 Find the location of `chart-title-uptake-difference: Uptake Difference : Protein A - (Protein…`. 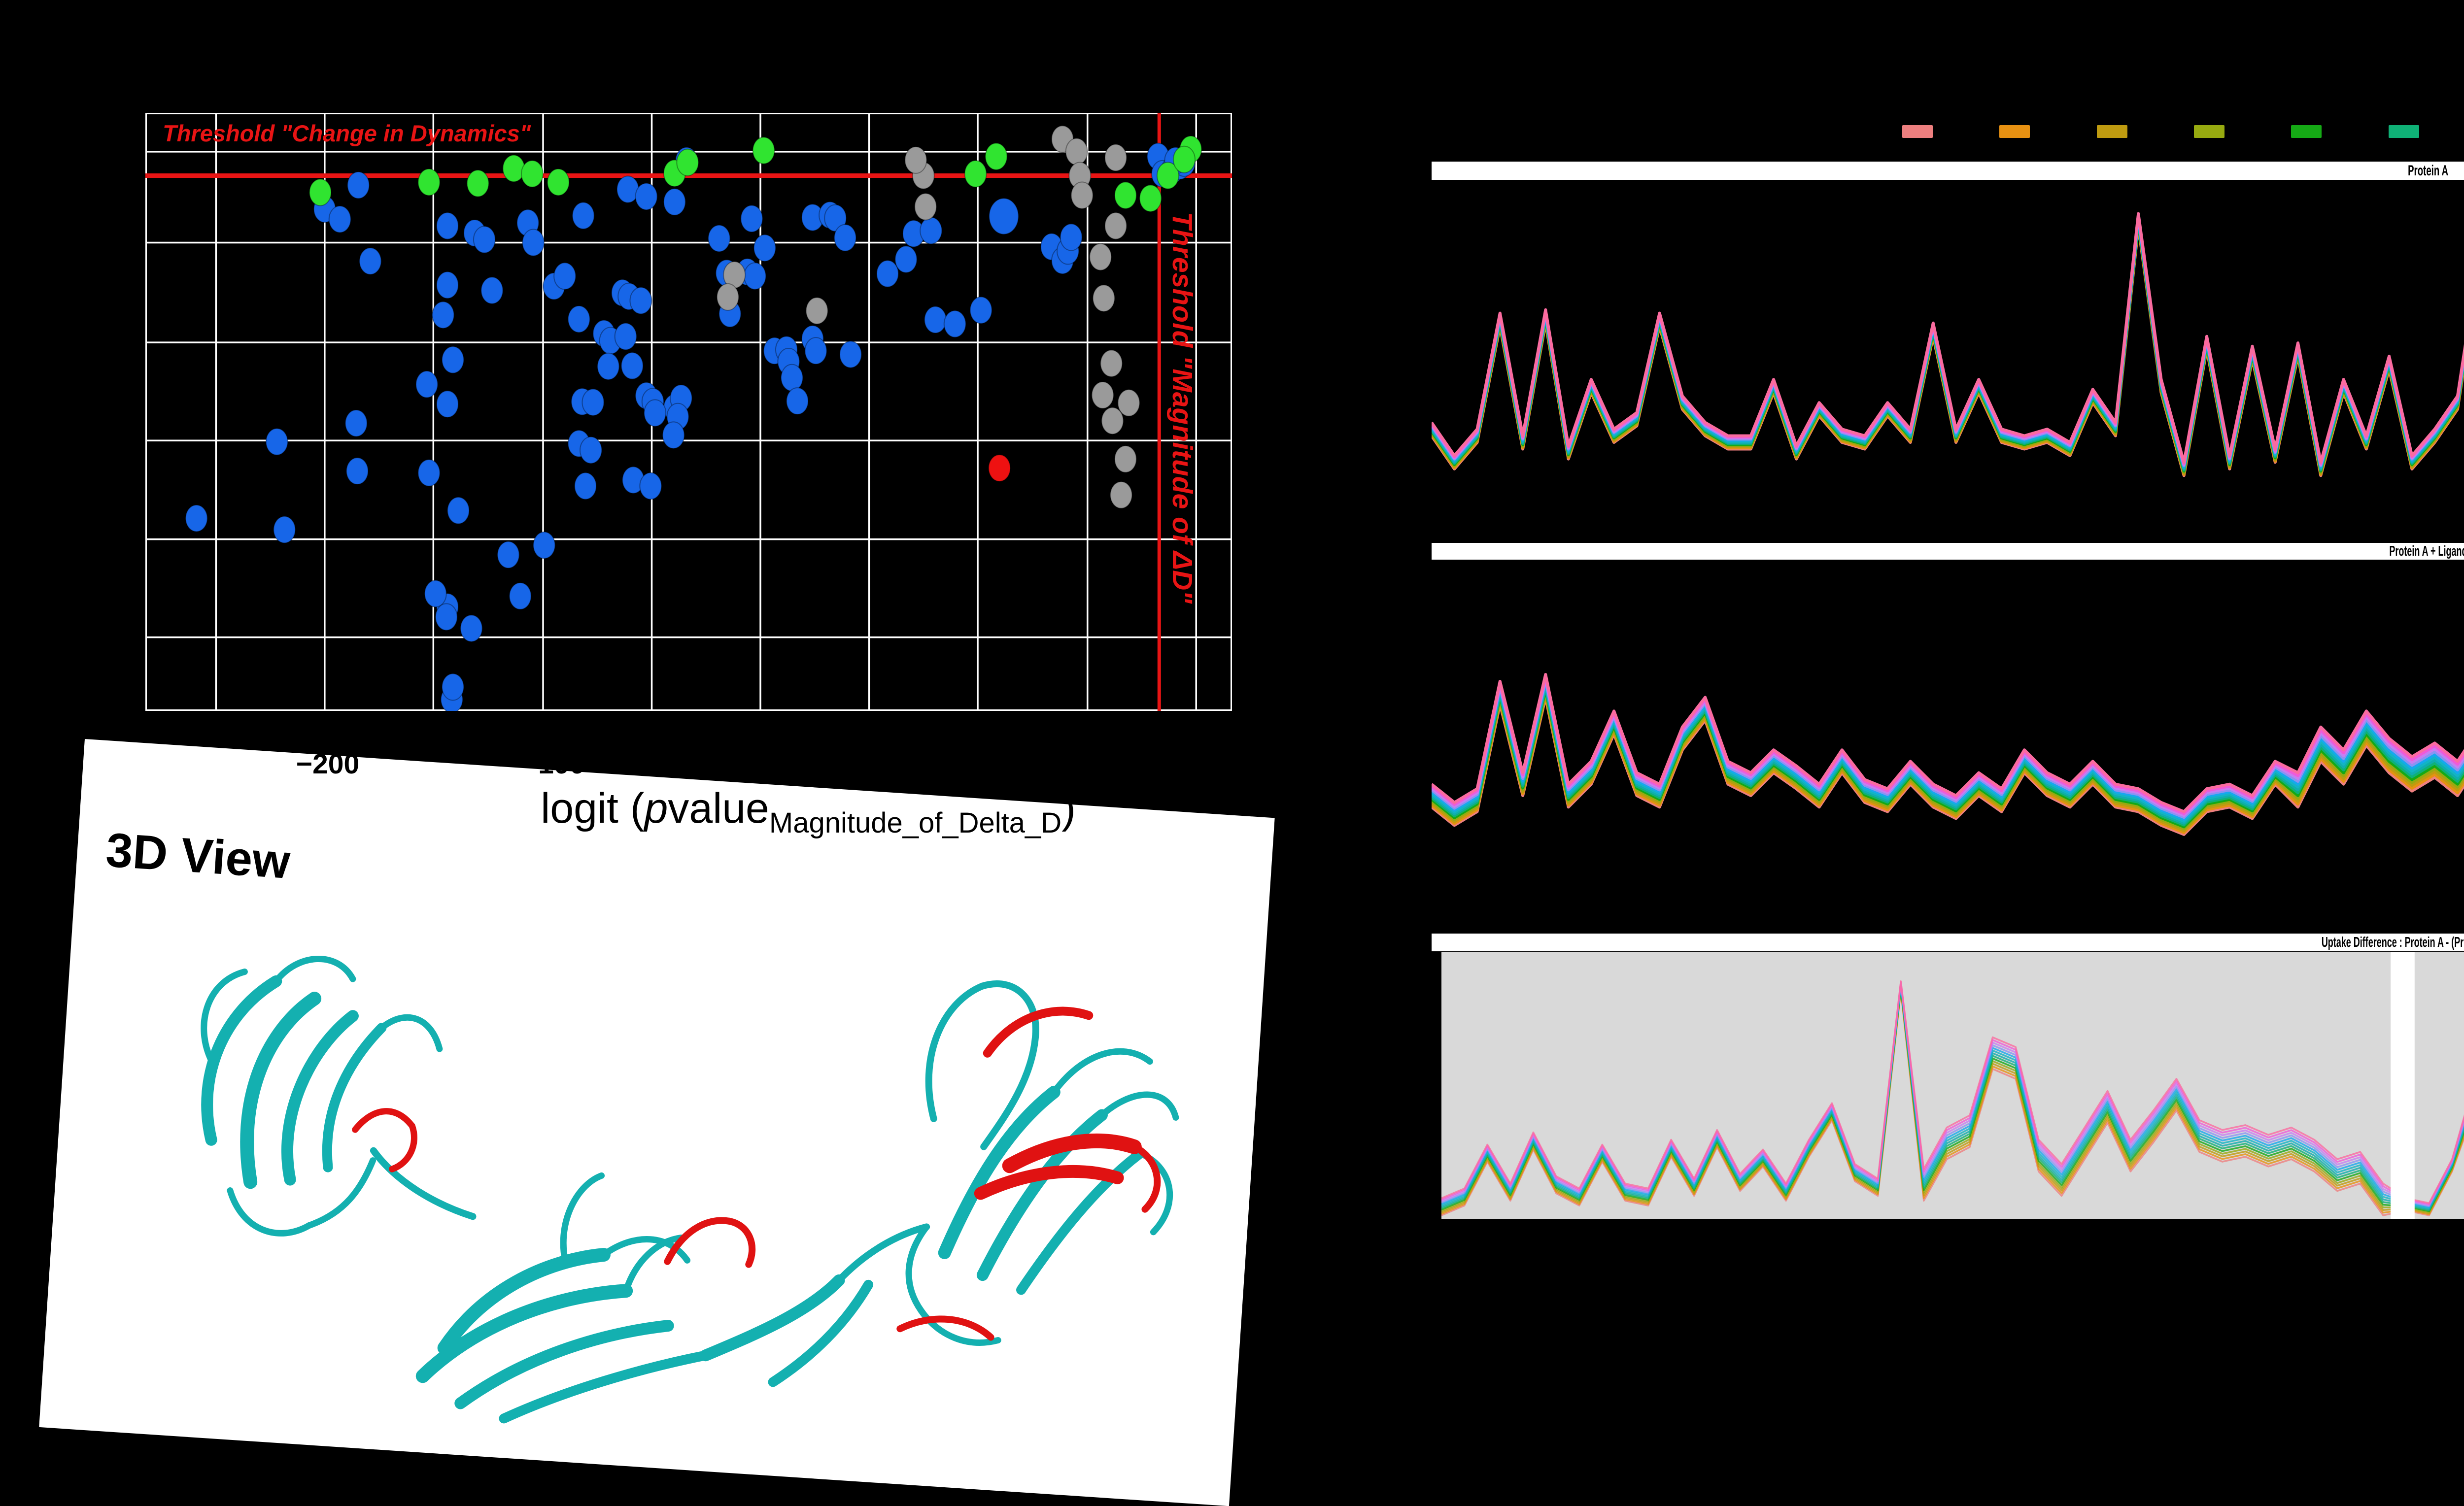

chart-title-uptake-difference: Uptake Difference : Protein A - (Protein… is located at coordinates (1948, 942).